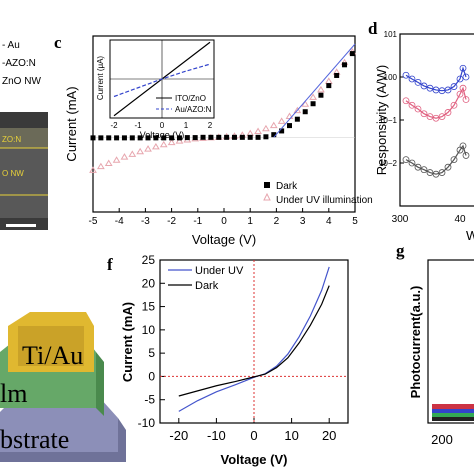  I want to click on inset-xtick-label: -2, so click(114, 125).